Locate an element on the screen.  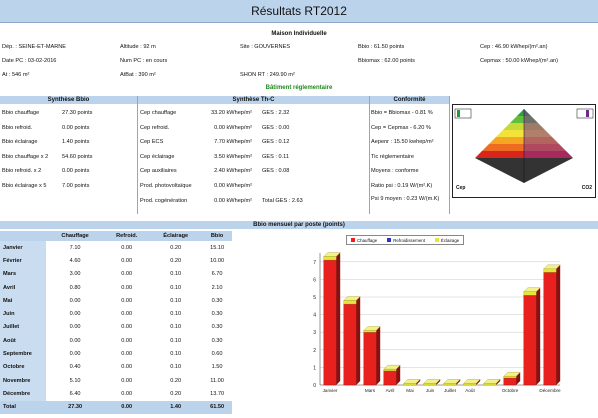
value-cell: 10.00 is located at coordinates (217, 260).